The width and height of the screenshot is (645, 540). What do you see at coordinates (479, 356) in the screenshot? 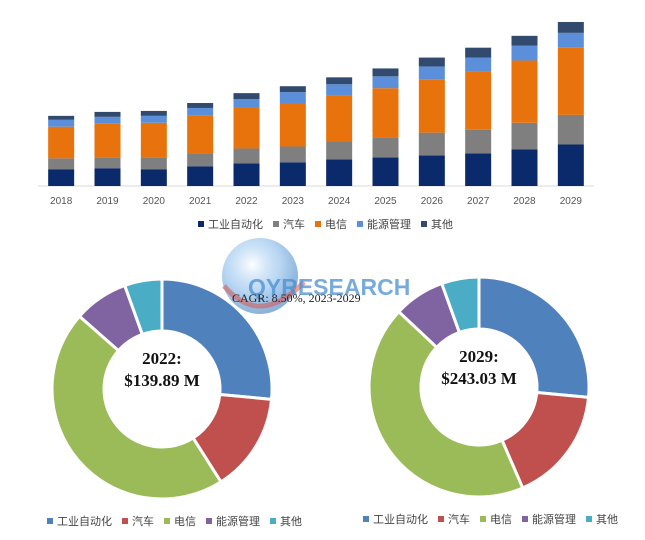
I see `donut-center-year: 2029:` at bounding box center [479, 356].